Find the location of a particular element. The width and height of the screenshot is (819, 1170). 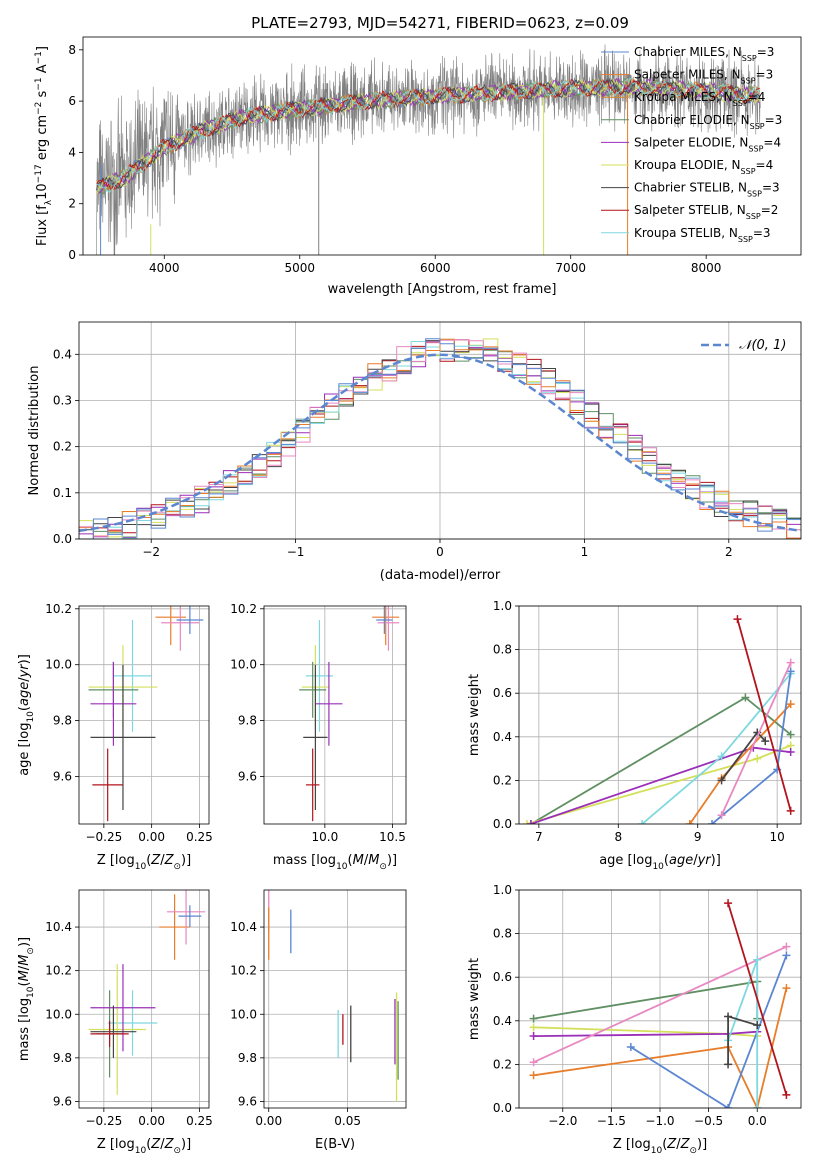

y-tick-label: 10.0 is located at coordinates (243, 665).